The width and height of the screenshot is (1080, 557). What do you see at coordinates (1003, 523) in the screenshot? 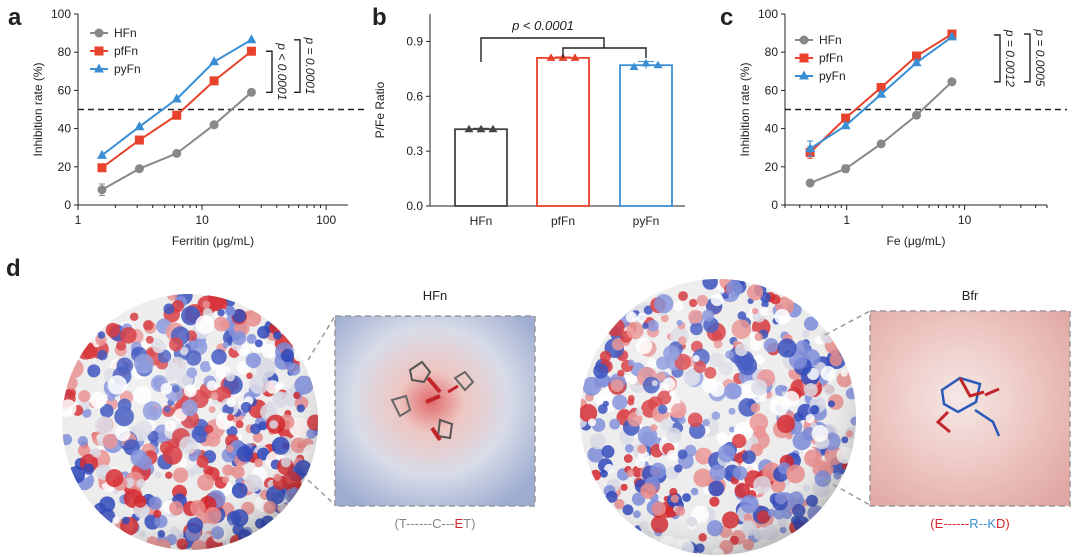
I see `sequence-segment: D)` at bounding box center [1003, 523].